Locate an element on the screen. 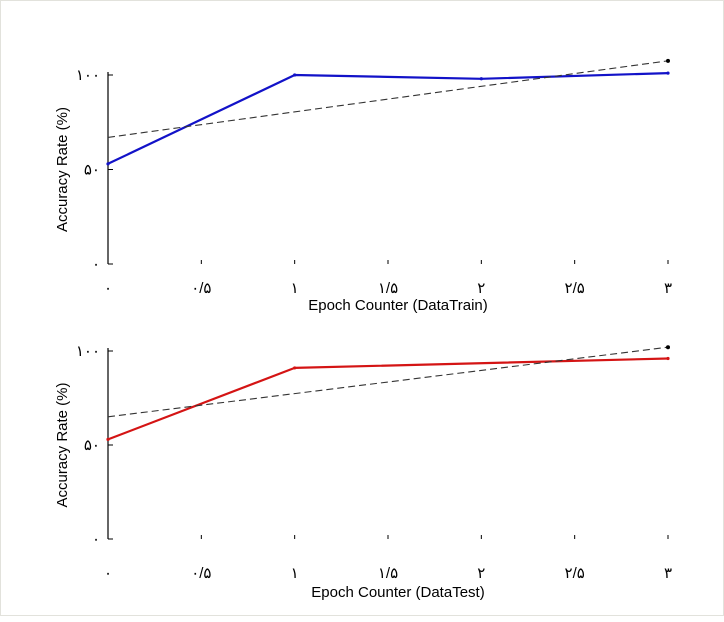  x-axis-label: Epoch Counter (DataTest) is located at coordinates (397, 592).